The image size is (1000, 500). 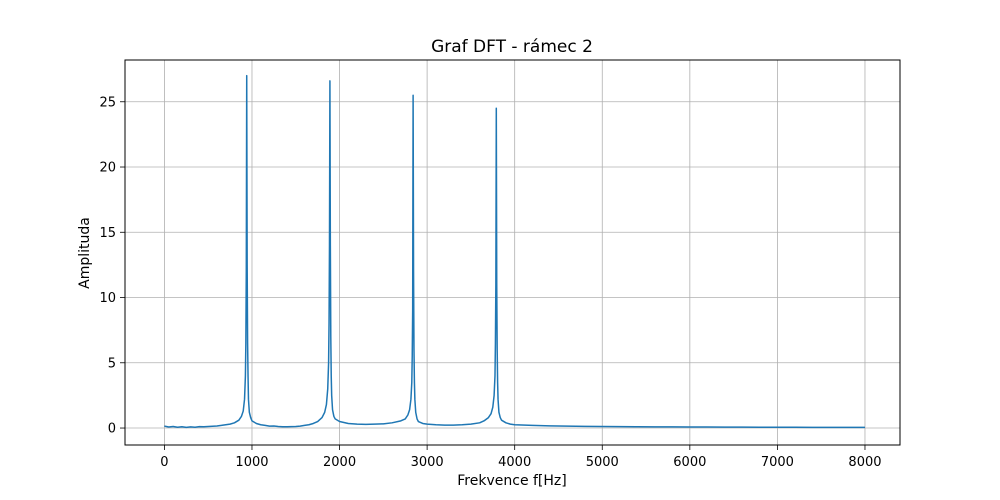 I want to click on y-tick-label: 25, so click(x=107, y=102).